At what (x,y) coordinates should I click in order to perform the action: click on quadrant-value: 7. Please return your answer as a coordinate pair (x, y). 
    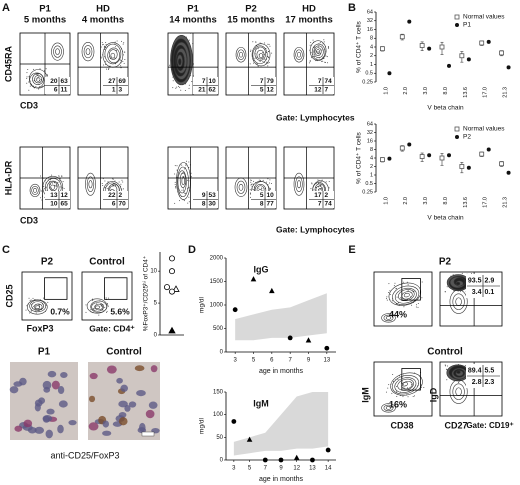
    Looking at the image, I should click on (320, 204).